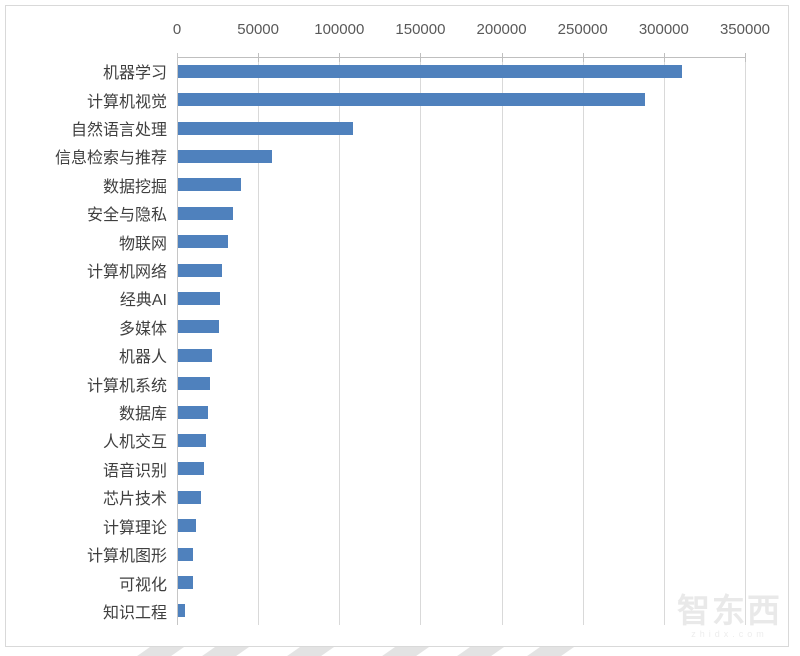 The height and width of the screenshot is (656, 800). What do you see at coordinates (142, 585) in the screenshot?
I see `category-label: 可视化` at bounding box center [142, 585].